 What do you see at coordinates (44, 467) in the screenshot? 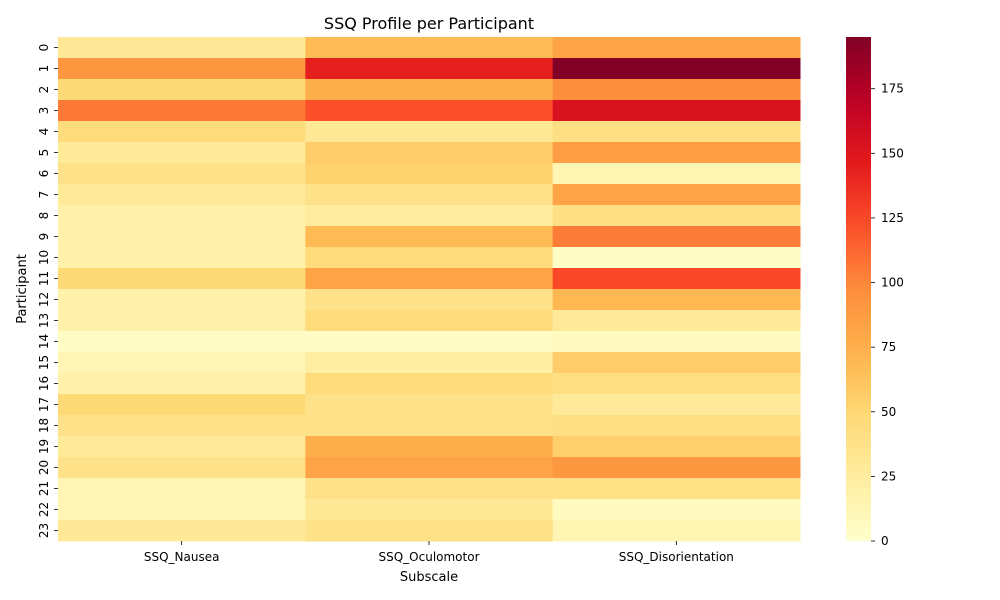
I see `y-tick-label: 20` at bounding box center [44, 467].